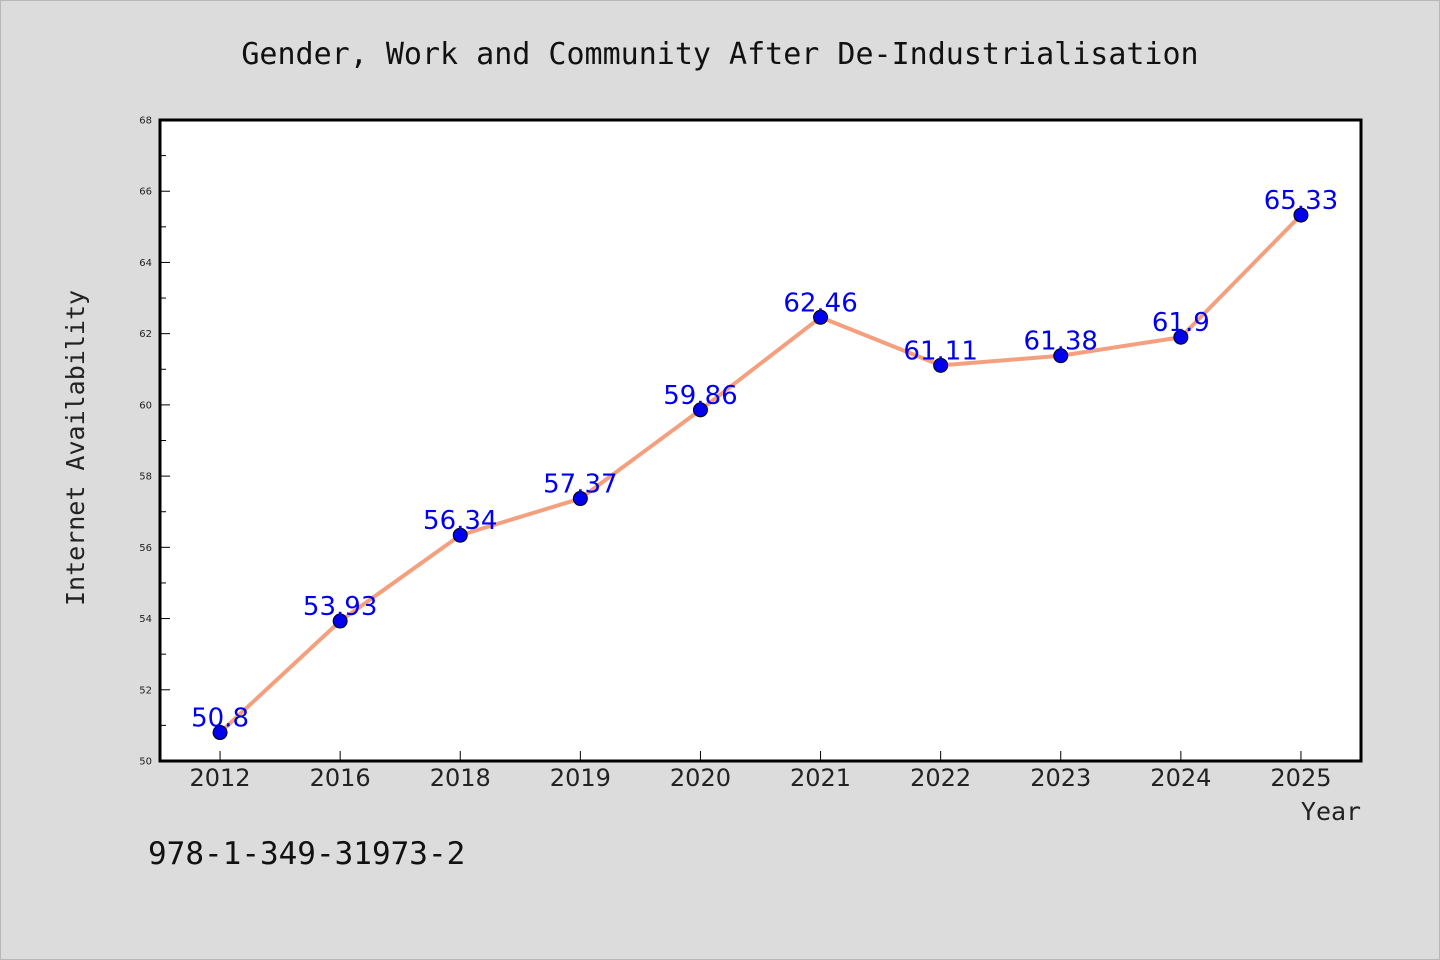  What do you see at coordinates (145, 477) in the screenshot?
I see `y-tick-label: 58` at bounding box center [145, 477].